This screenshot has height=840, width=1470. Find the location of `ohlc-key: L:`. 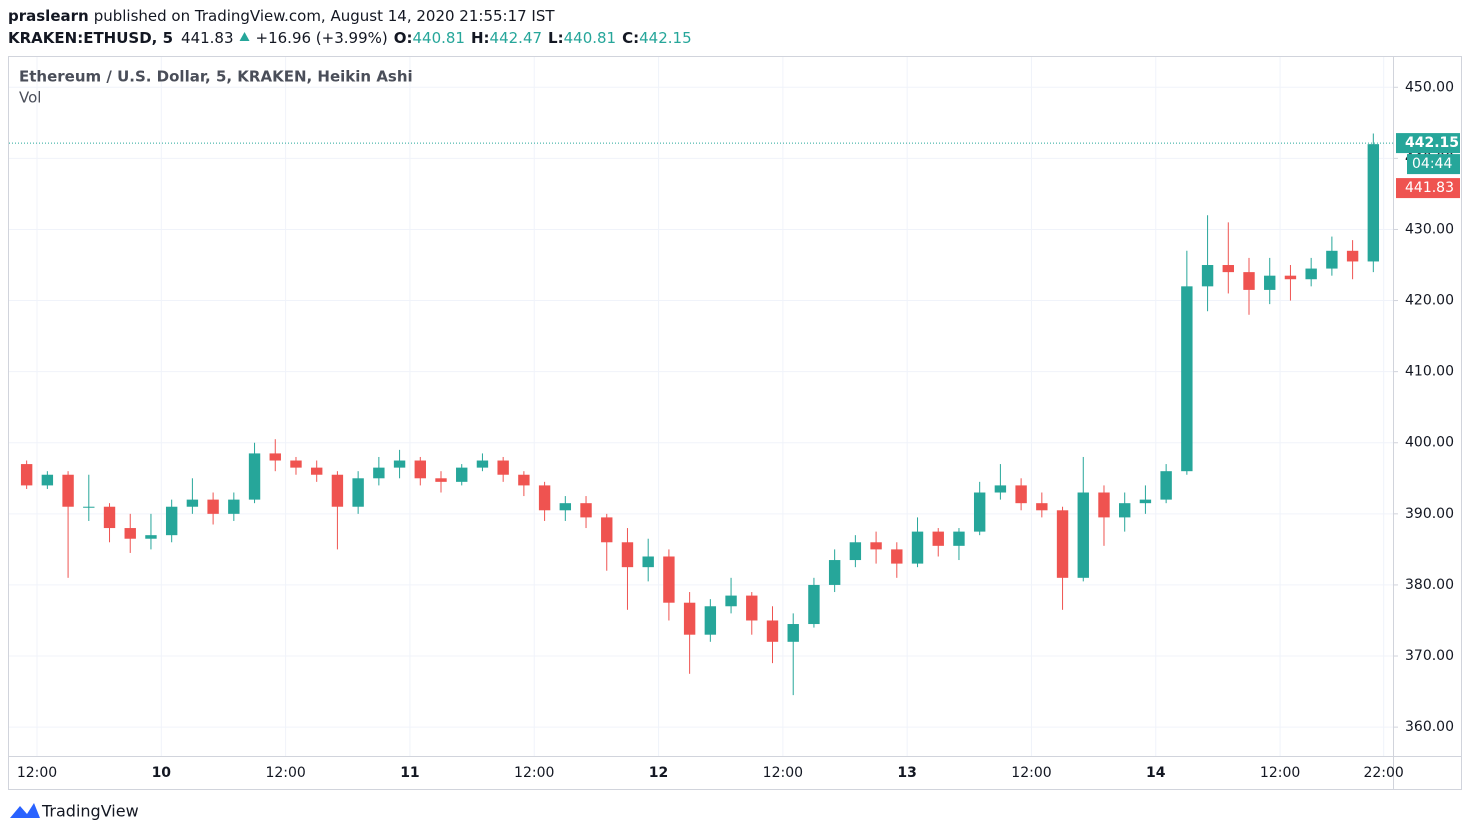

ohlc-key: L: is located at coordinates (556, 38).